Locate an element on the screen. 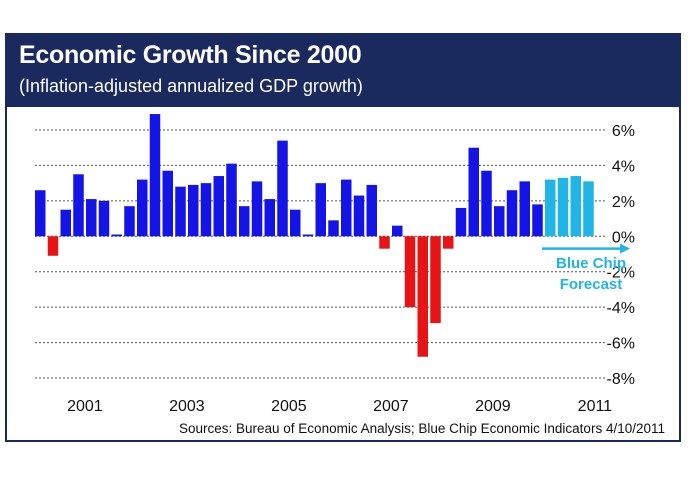 The width and height of the screenshot is (700, 498). y-tick-label: -2% is located at coordinates (621, 273).